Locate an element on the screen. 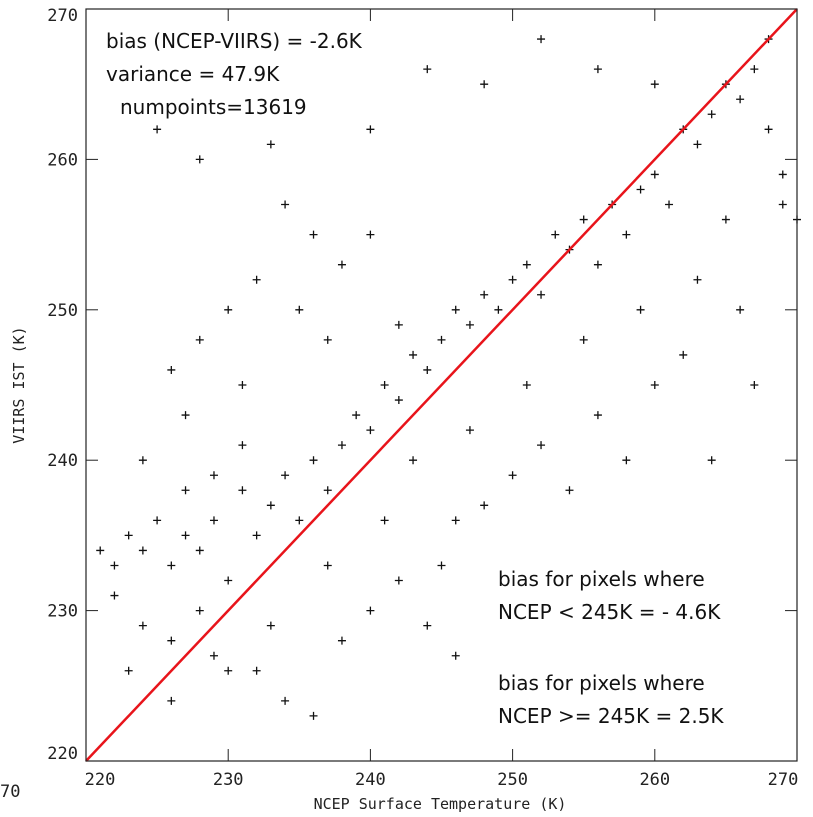  annotation: variance = 47.9K is located at coordinates (193, 74).